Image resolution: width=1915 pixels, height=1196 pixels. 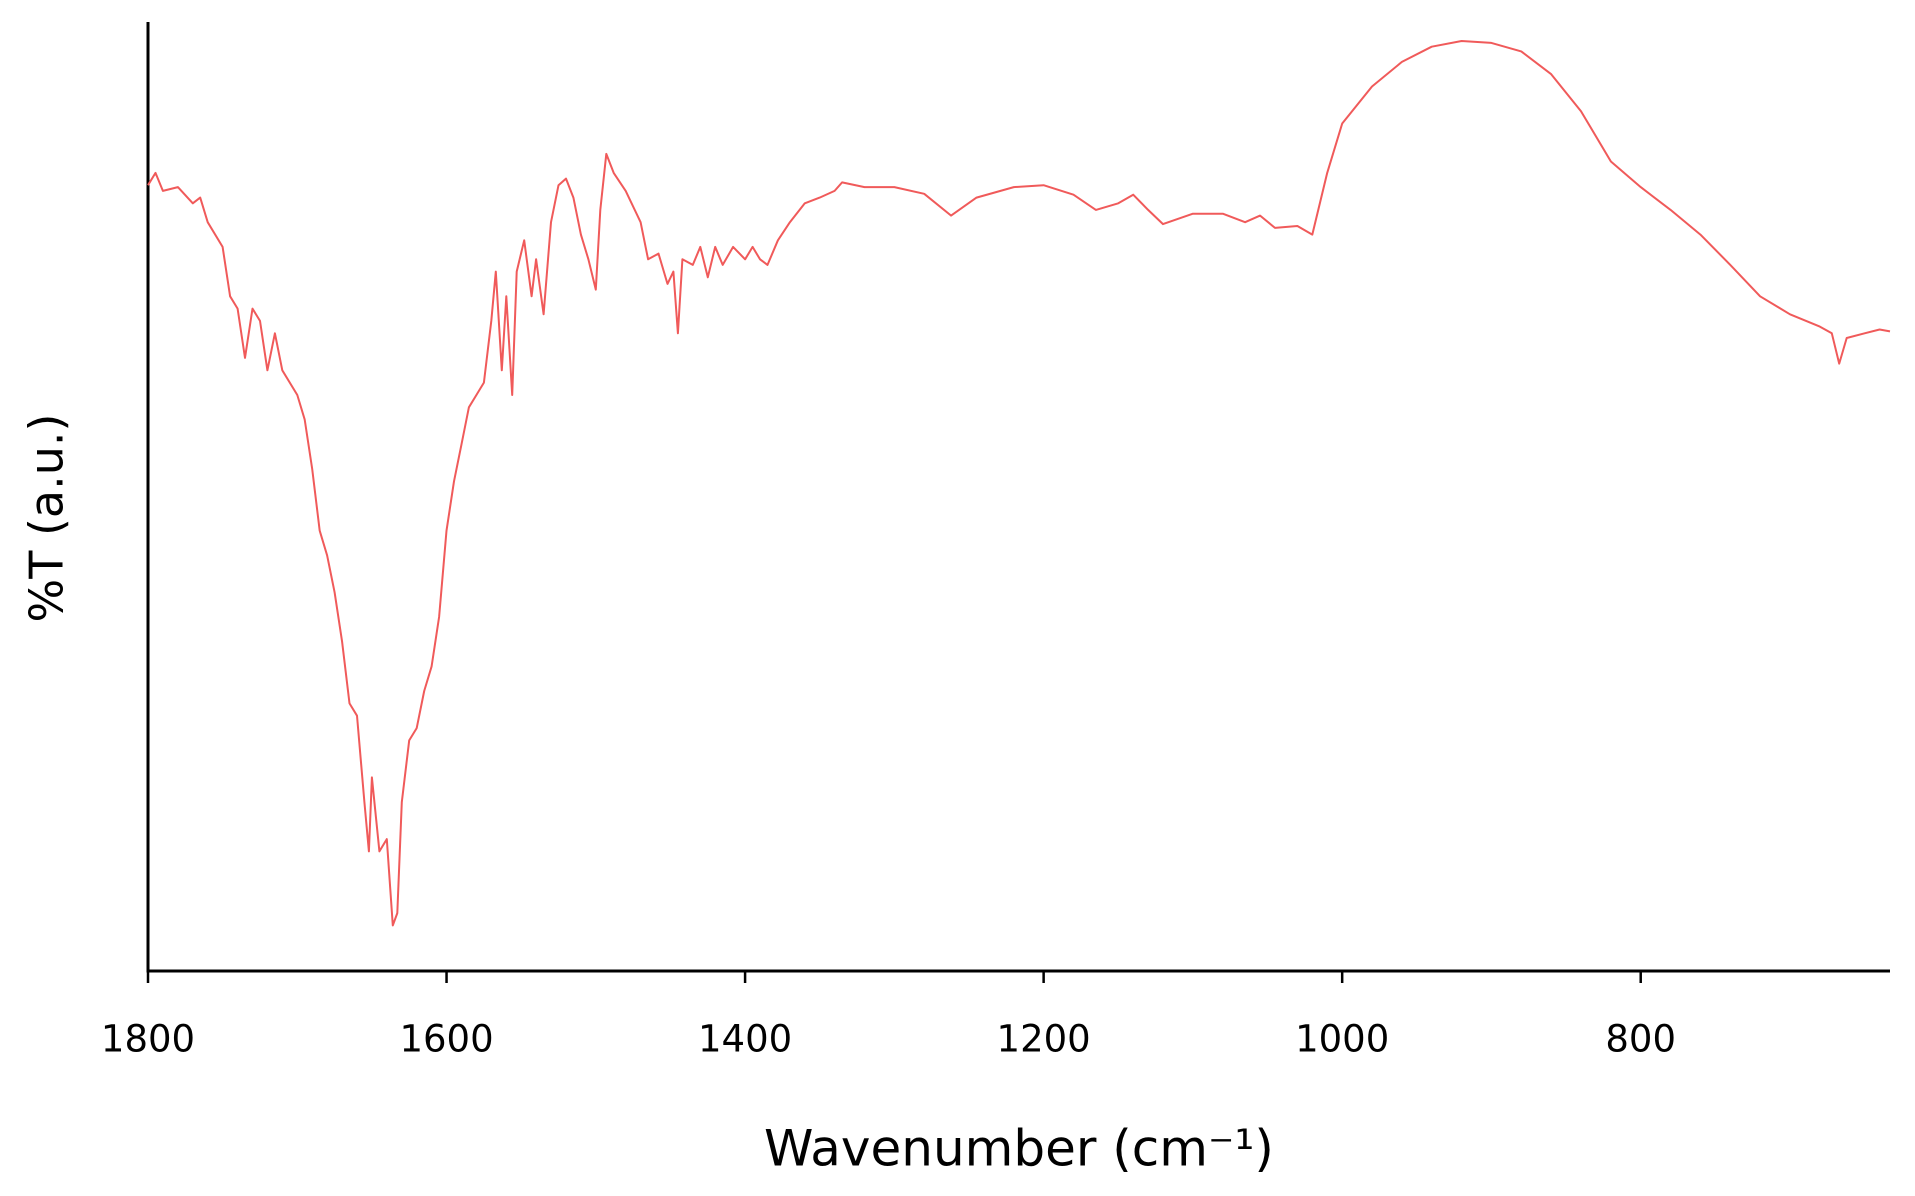 I want to click on x-tick-label: 1800, so click(x=148, y=1039).